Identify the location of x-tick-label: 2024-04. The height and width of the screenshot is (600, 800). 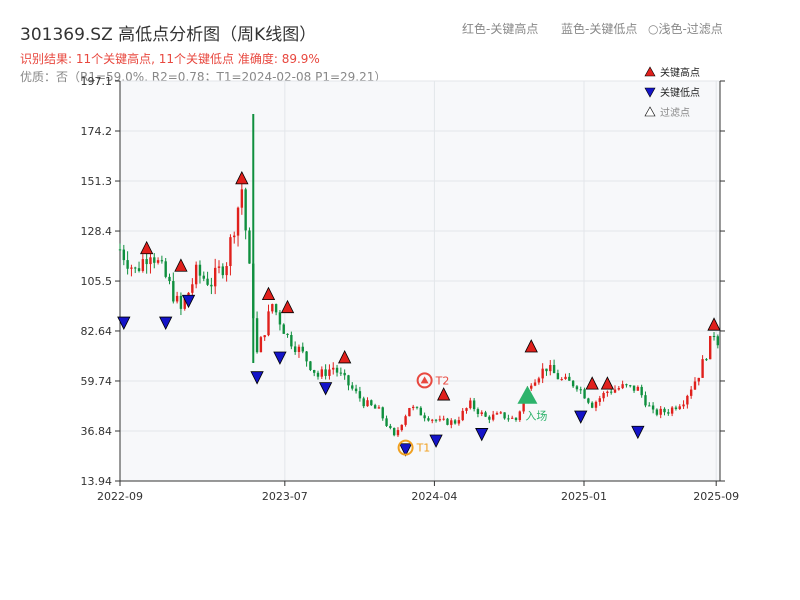
(434, 496).